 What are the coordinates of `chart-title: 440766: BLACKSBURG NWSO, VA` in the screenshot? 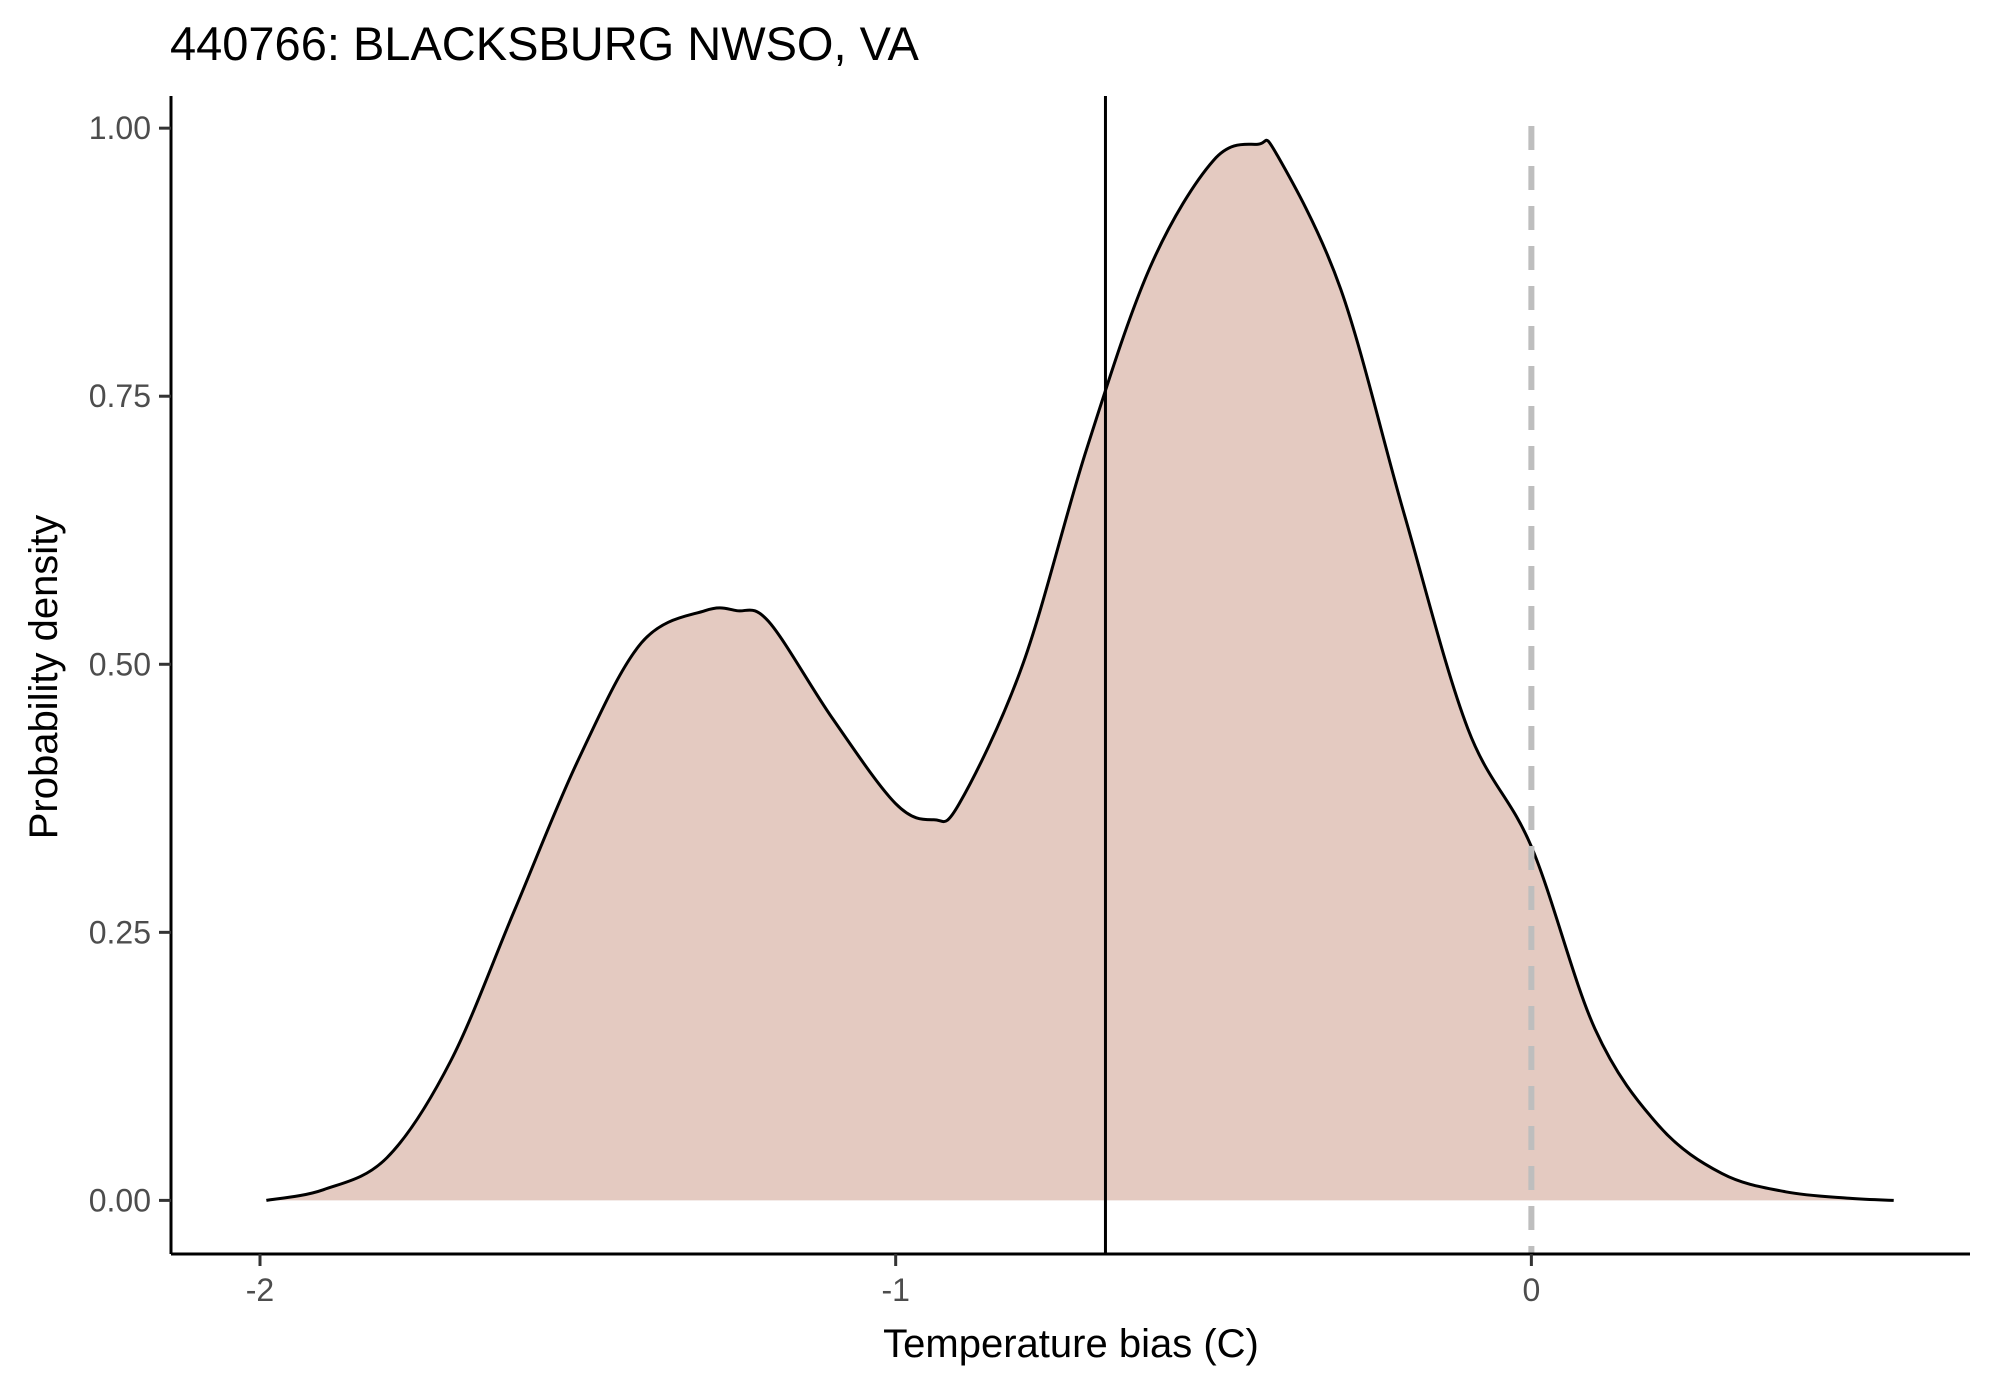 It's located at (544, 43).